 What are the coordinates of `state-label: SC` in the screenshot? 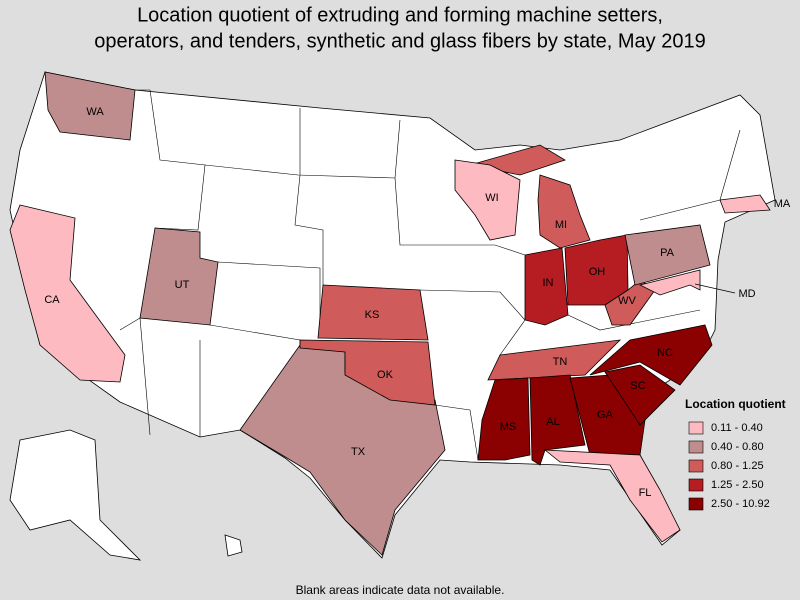 It's located at (637, 386).